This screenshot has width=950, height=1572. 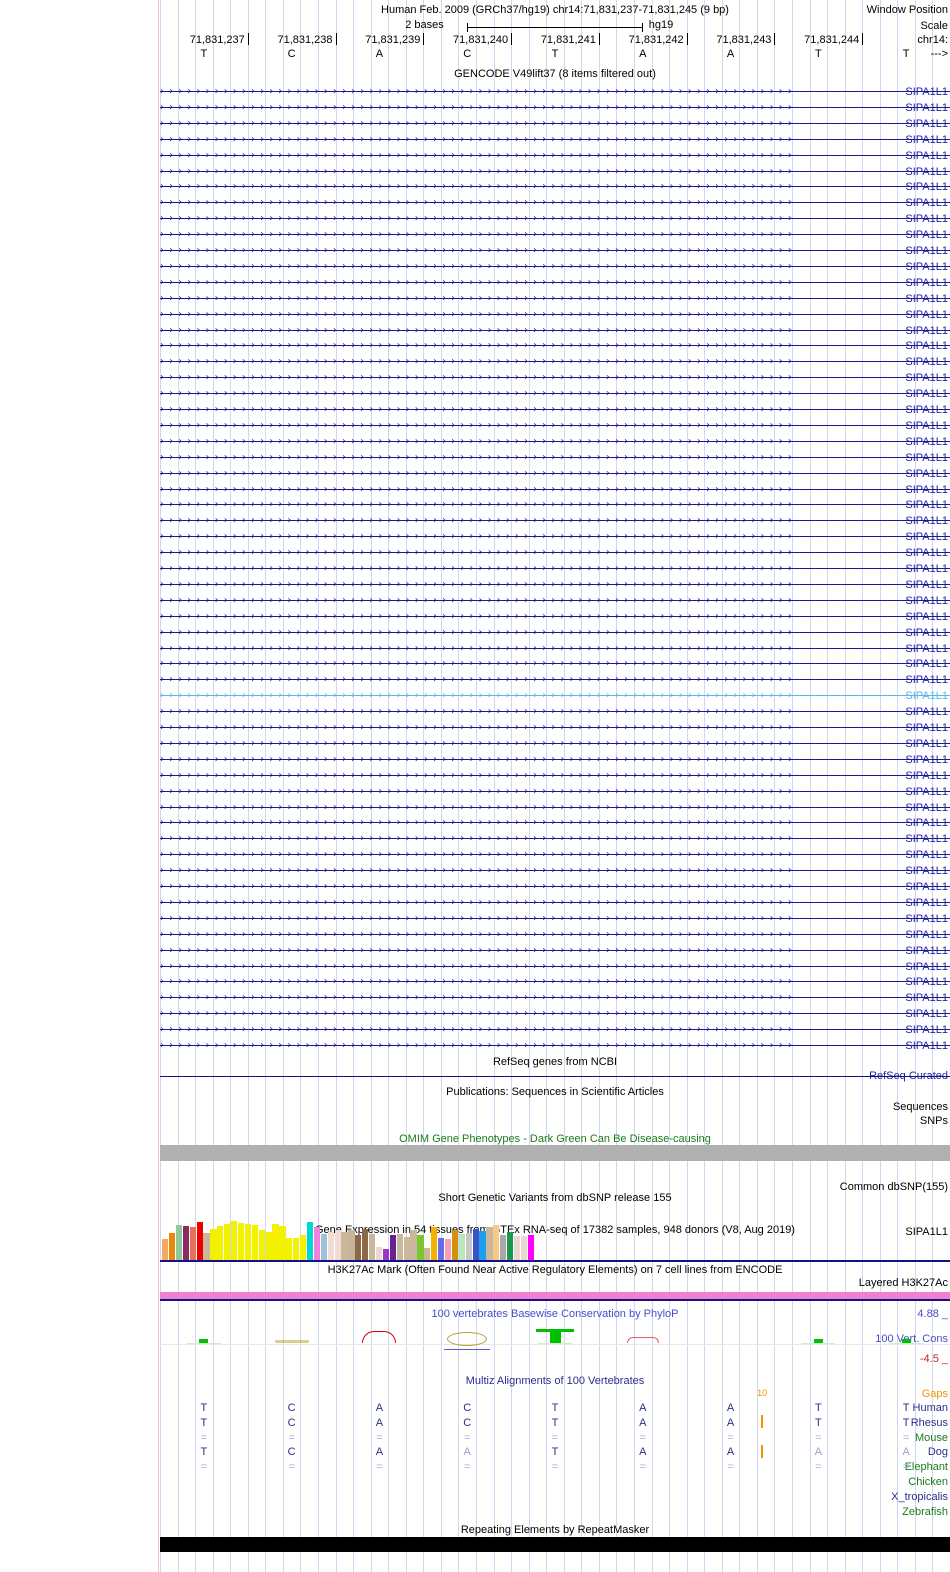 I want to click on sequences-track-label: Sequences, so click(x=920, y=1107).